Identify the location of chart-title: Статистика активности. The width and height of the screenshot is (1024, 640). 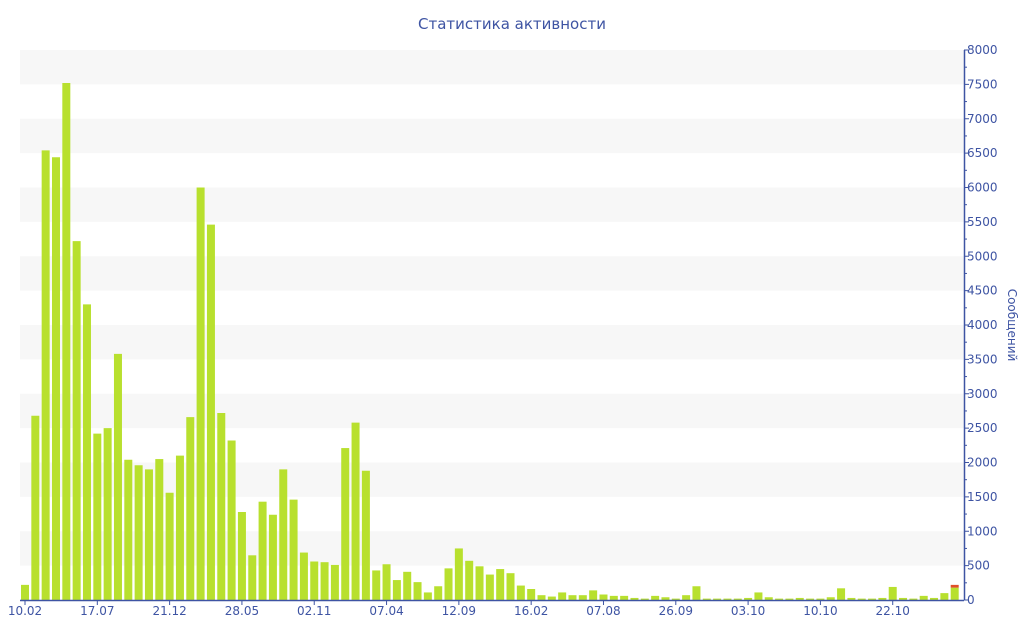
(512, 24).